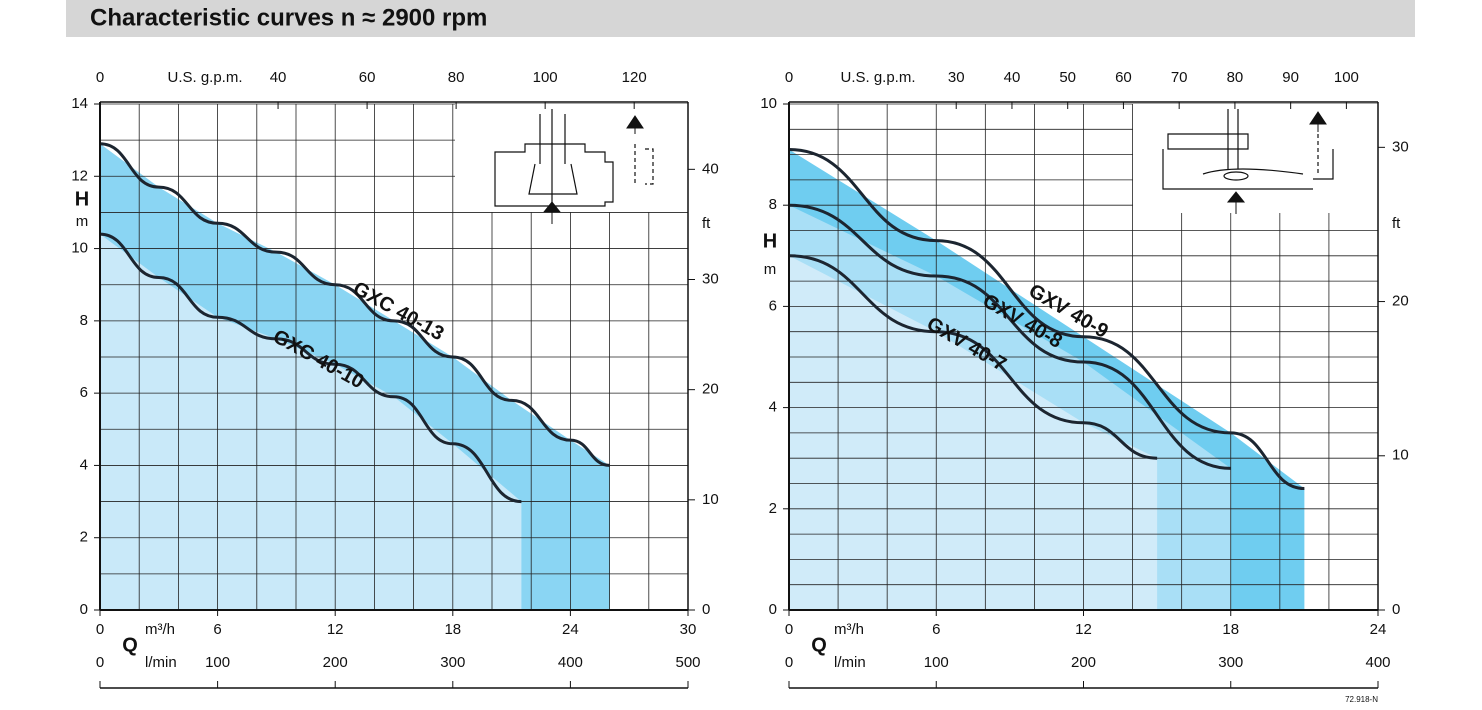 This screenshot has width=1482, height=710. I want to click on x-tick-label: 30, so click(688, 629).